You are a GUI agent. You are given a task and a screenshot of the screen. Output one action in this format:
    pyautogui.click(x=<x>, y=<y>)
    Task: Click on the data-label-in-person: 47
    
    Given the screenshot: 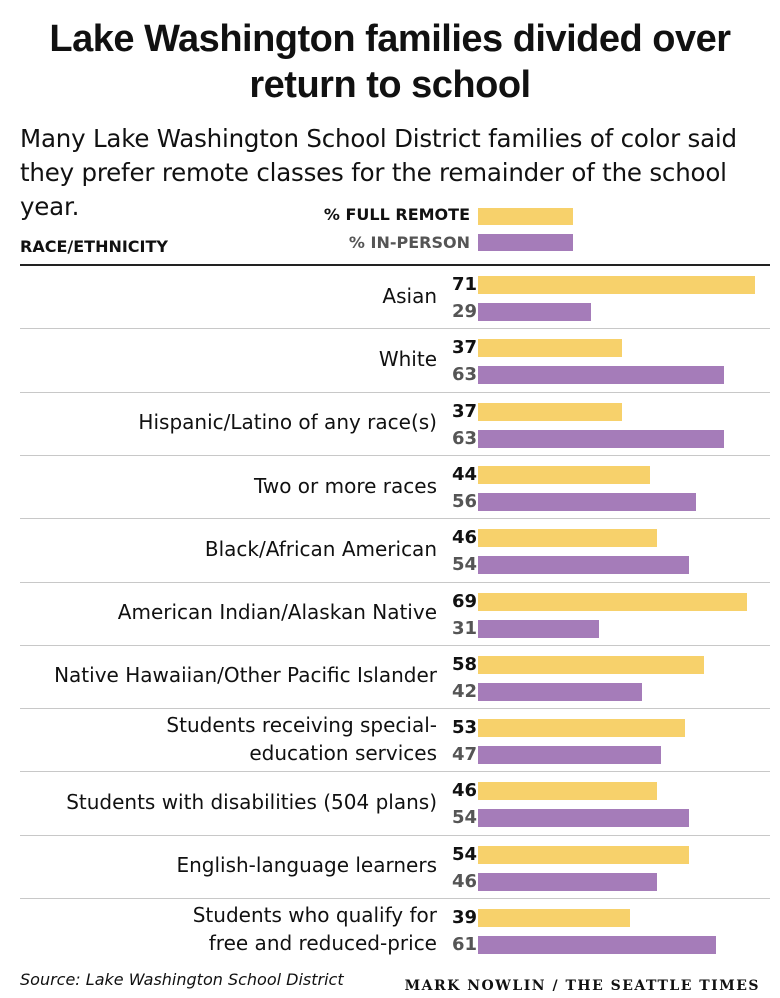 What is the action you would take?
    pyautogui.click(x=464, y=755)
    